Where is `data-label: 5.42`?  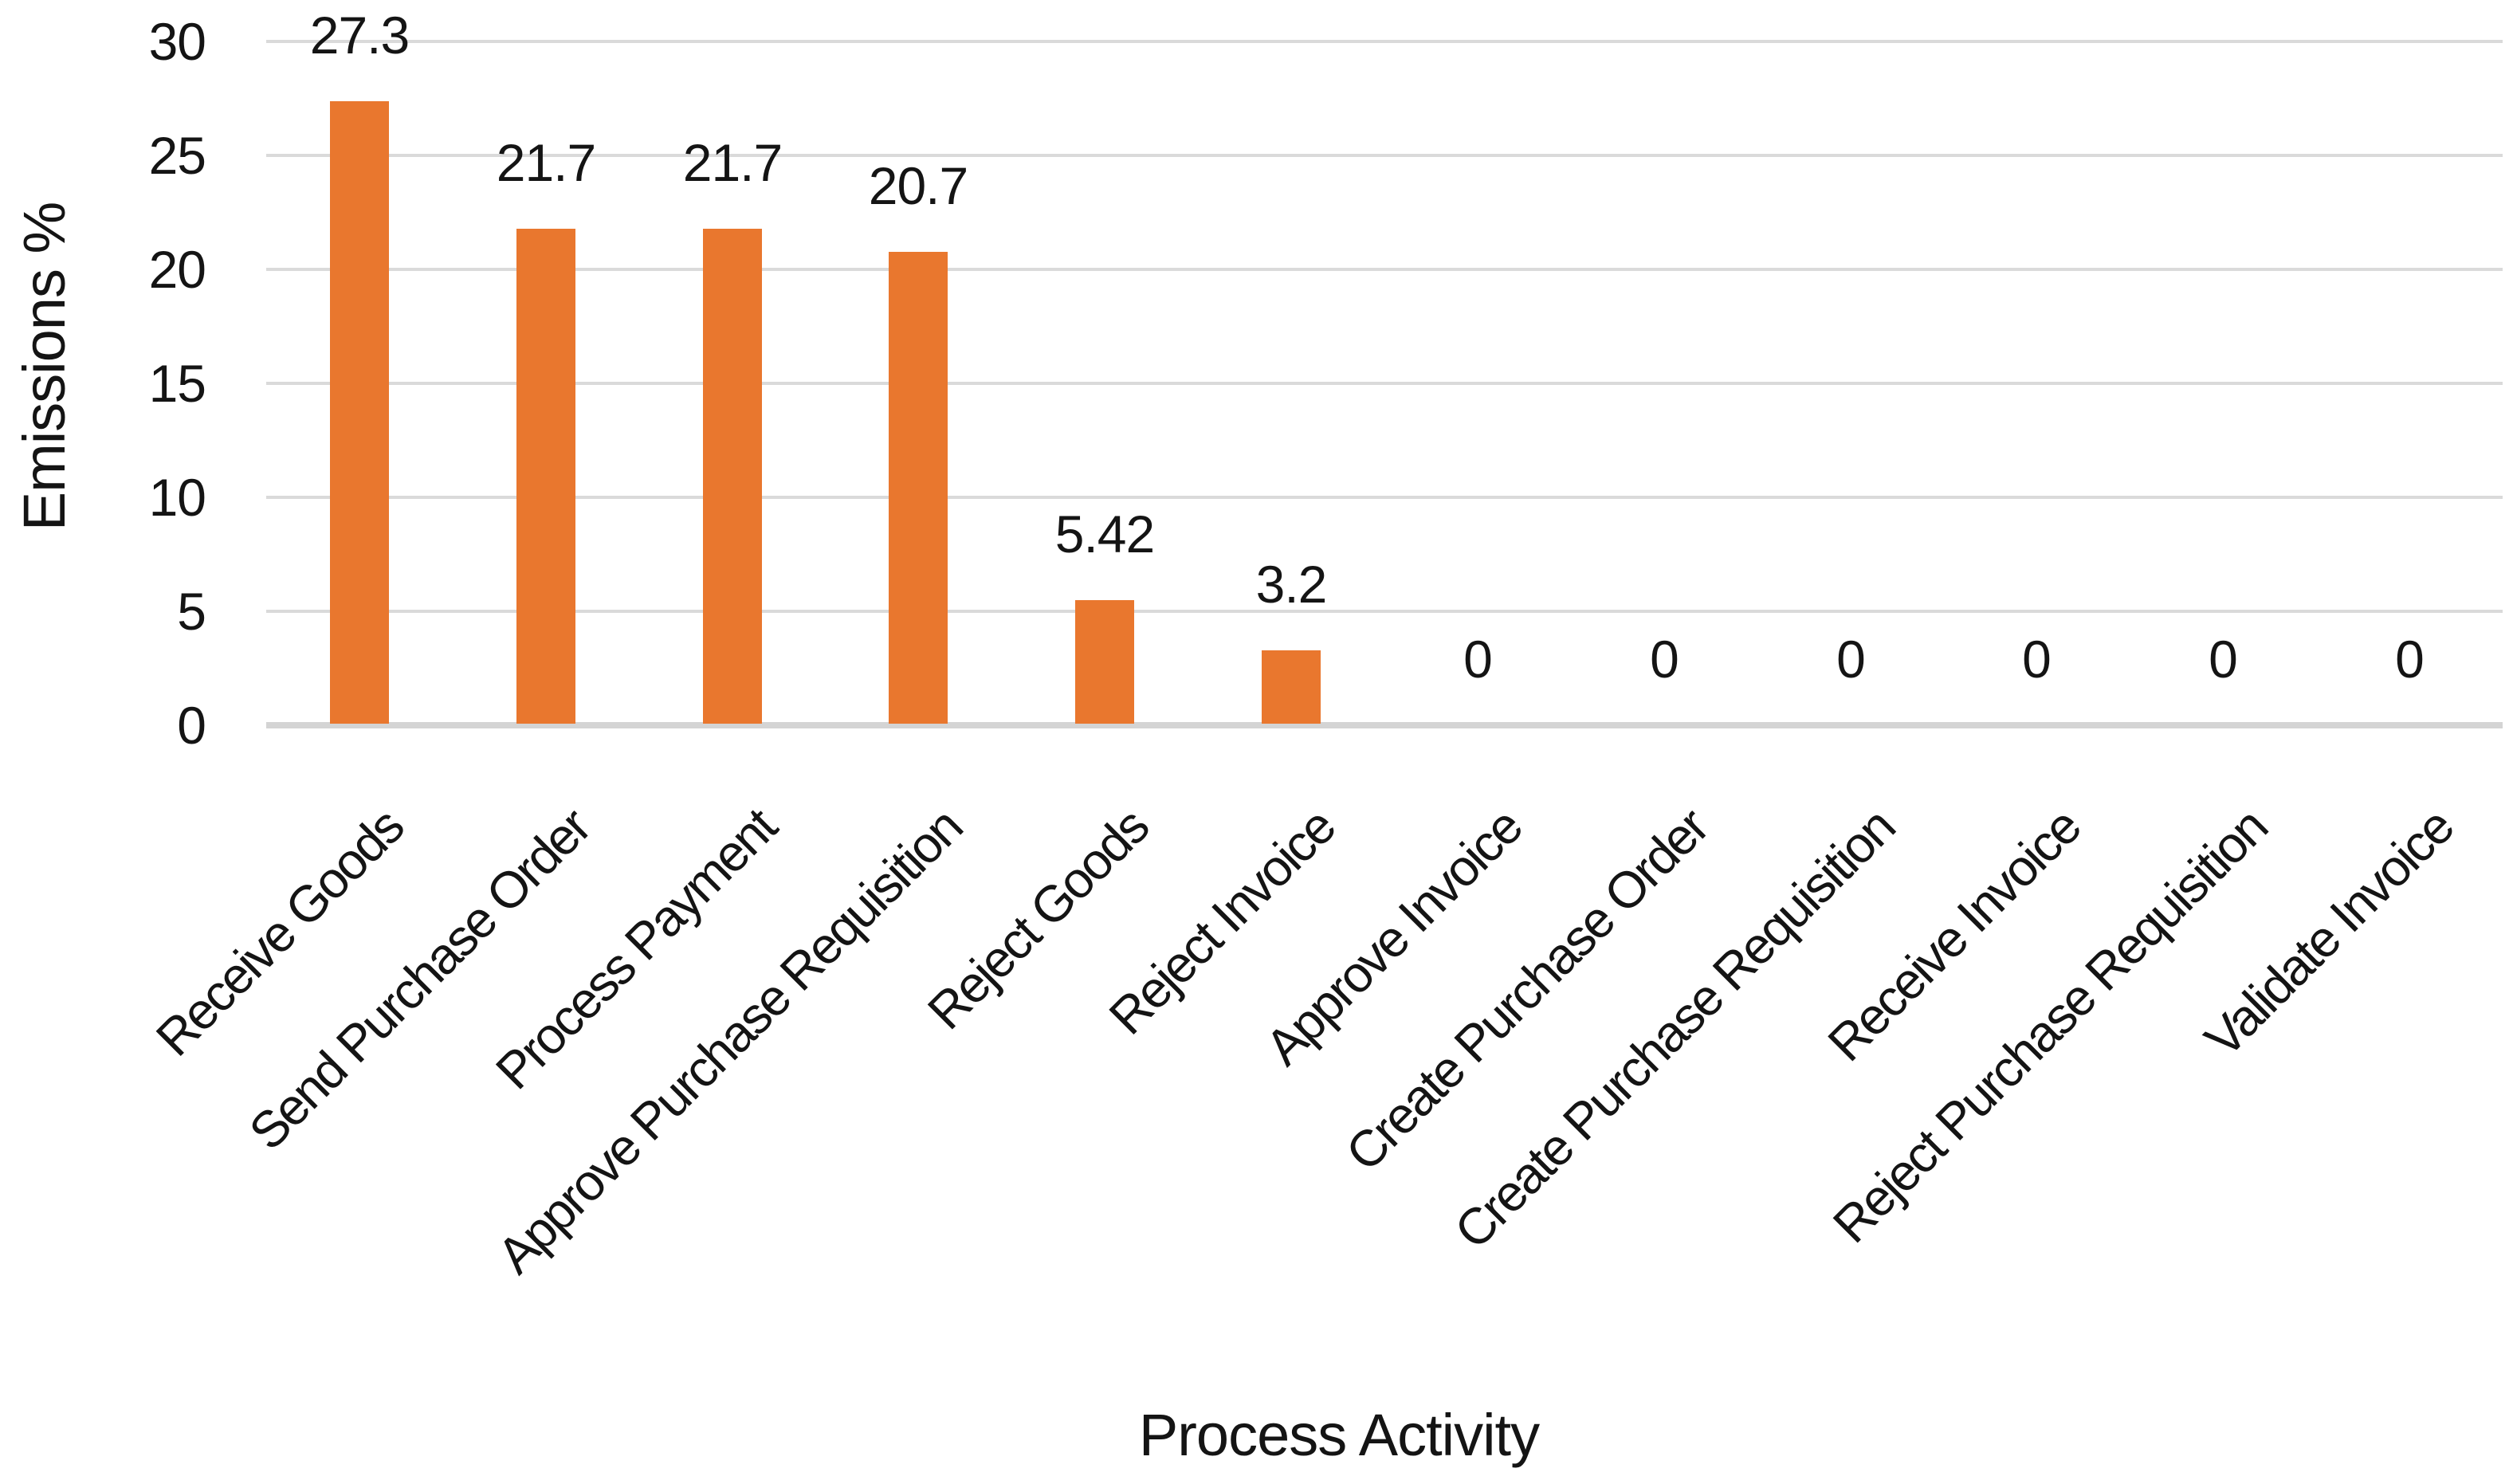 data-label: 5.42 is located at coordinates (1104, 533).